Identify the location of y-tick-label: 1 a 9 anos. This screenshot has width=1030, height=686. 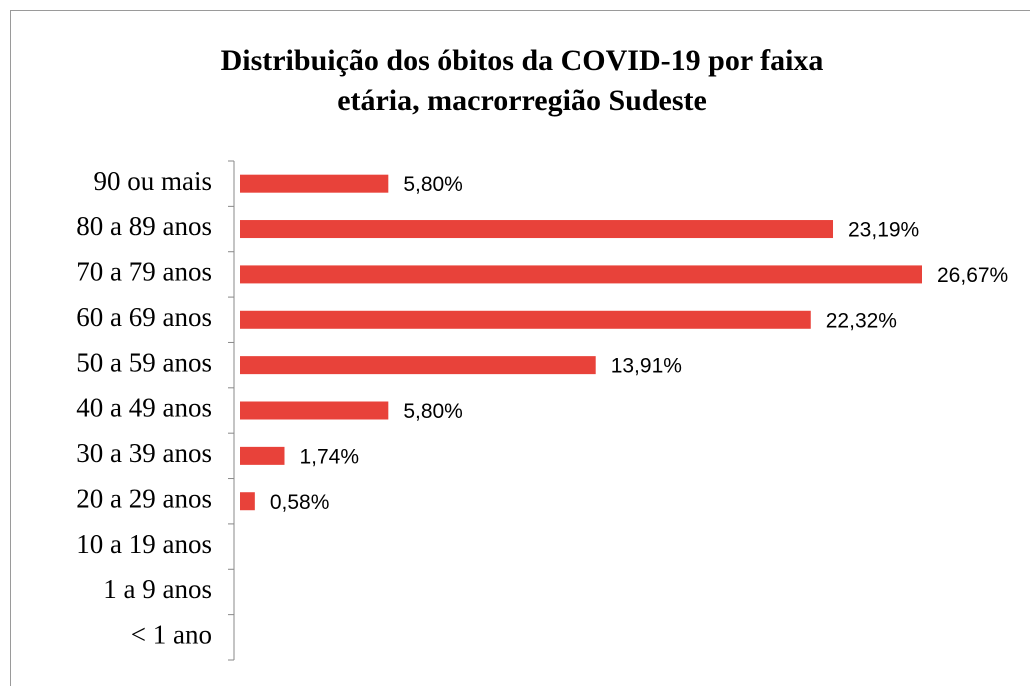
(157, 589).